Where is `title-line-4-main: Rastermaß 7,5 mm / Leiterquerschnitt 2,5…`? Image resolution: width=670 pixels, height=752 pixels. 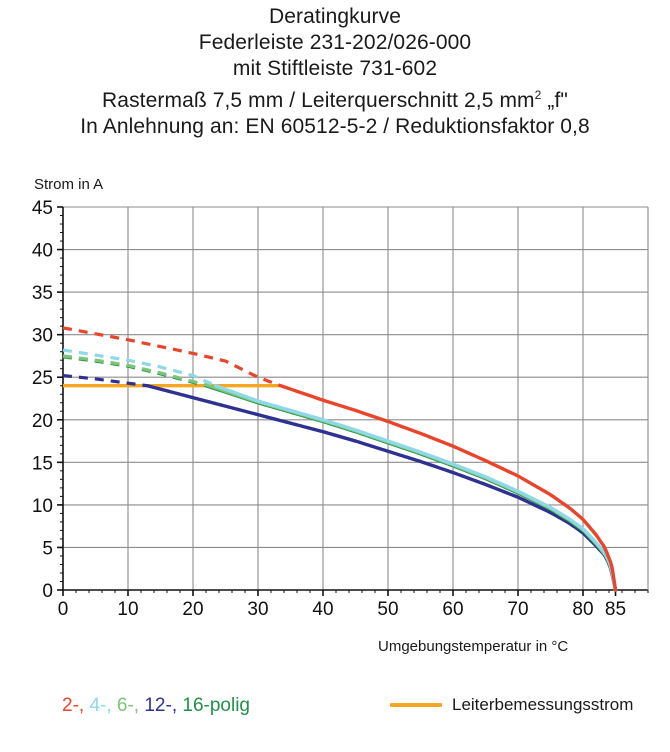 title-line-4-main: Rastermaß 7,5 mm / Leiterquerschnitt 2,5… is located at coordinates (318, 100).